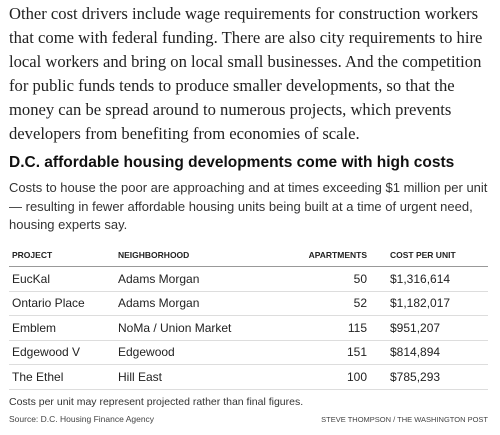 Image resolution: width=500 pixels, height=435 pixels. Describe the element at coordinates (62, 328) in the screenshot. I see `table-cell: Emblem` at that location.